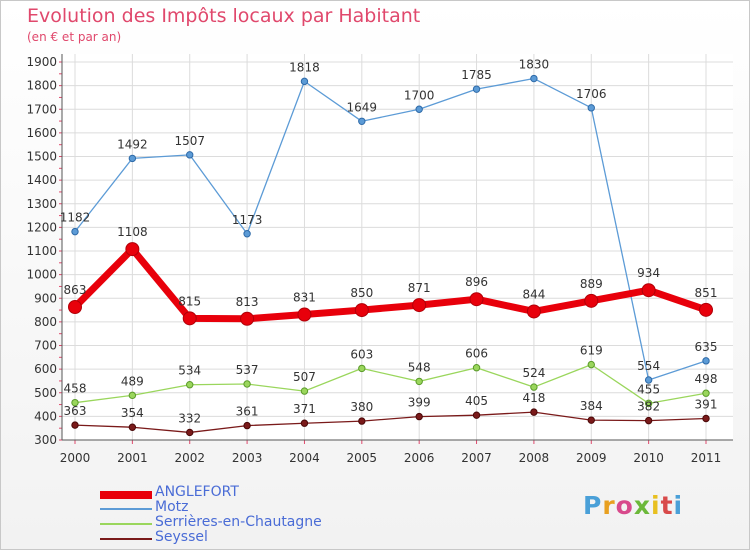 The width and height of the screenshot is (750, 550). What do you see at coordinates (624, 505) in the screenshot?
I see `logo-letter: o` at bounding box center [624, 505].